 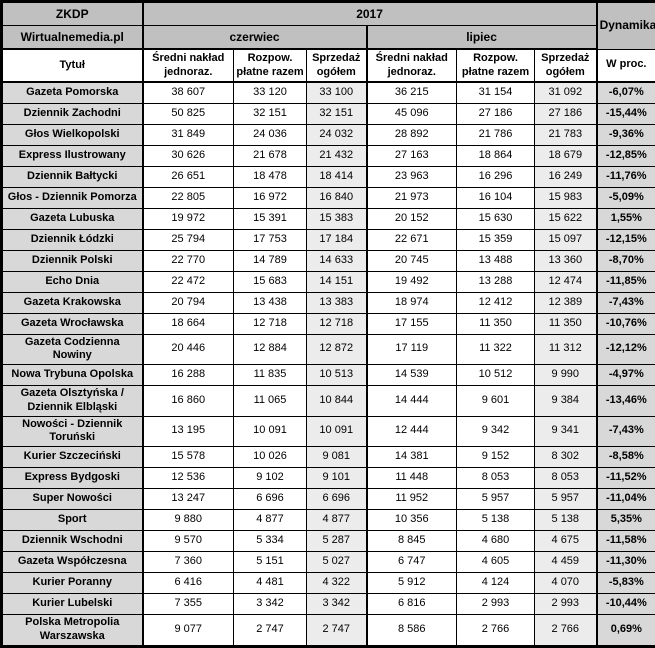 I want to click on june-total-sales: 2 747, so click(x=337, y=631).